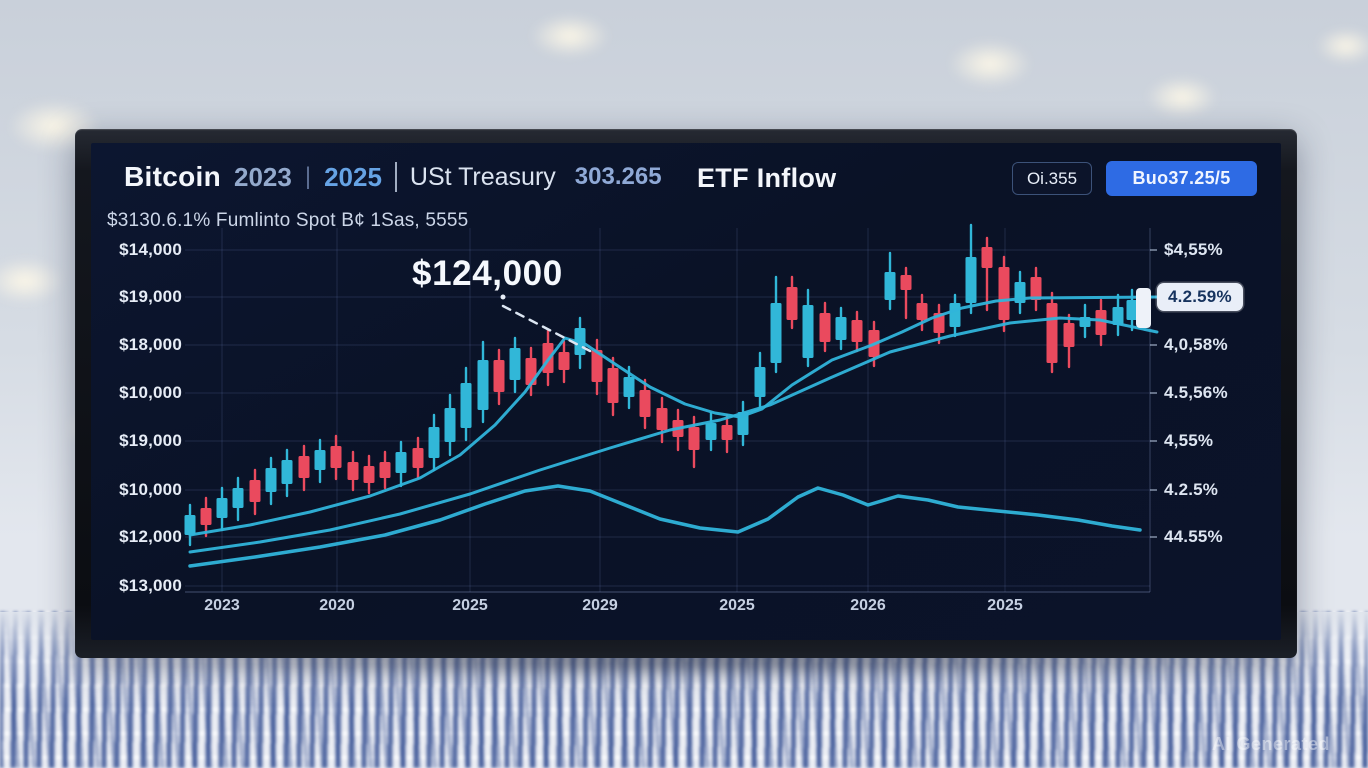 The width and height of the screenshot is (1368, 768). Describe the element at coordinates (868, 605) in the screenshot. I see `x-axis-label: 2026` at that location.